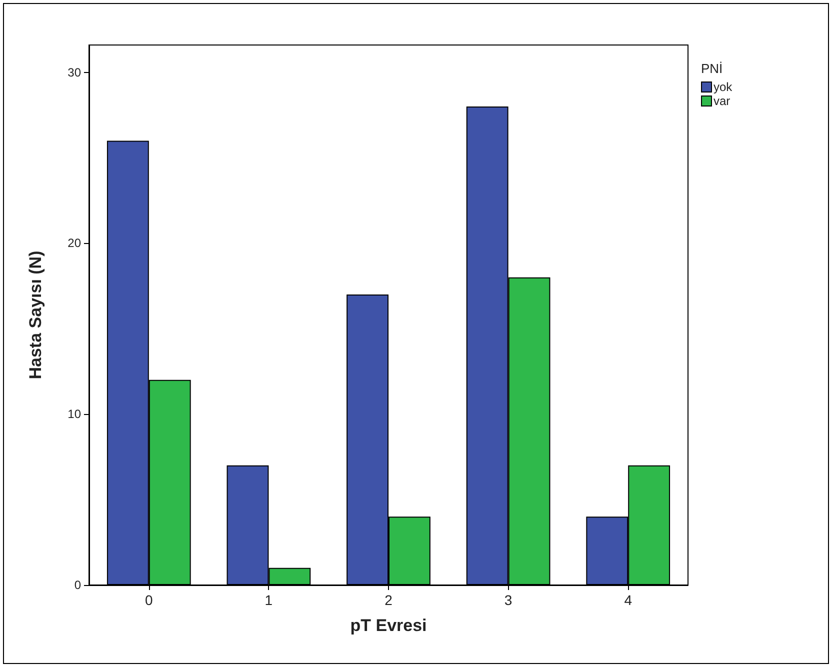 This screenshot has height=667, width=832. What do you see at coordinates (35, 315) in the screenshot?
I see `y-axis-title: Hasta Sayısı (N)` at bounding box center [35, 315].